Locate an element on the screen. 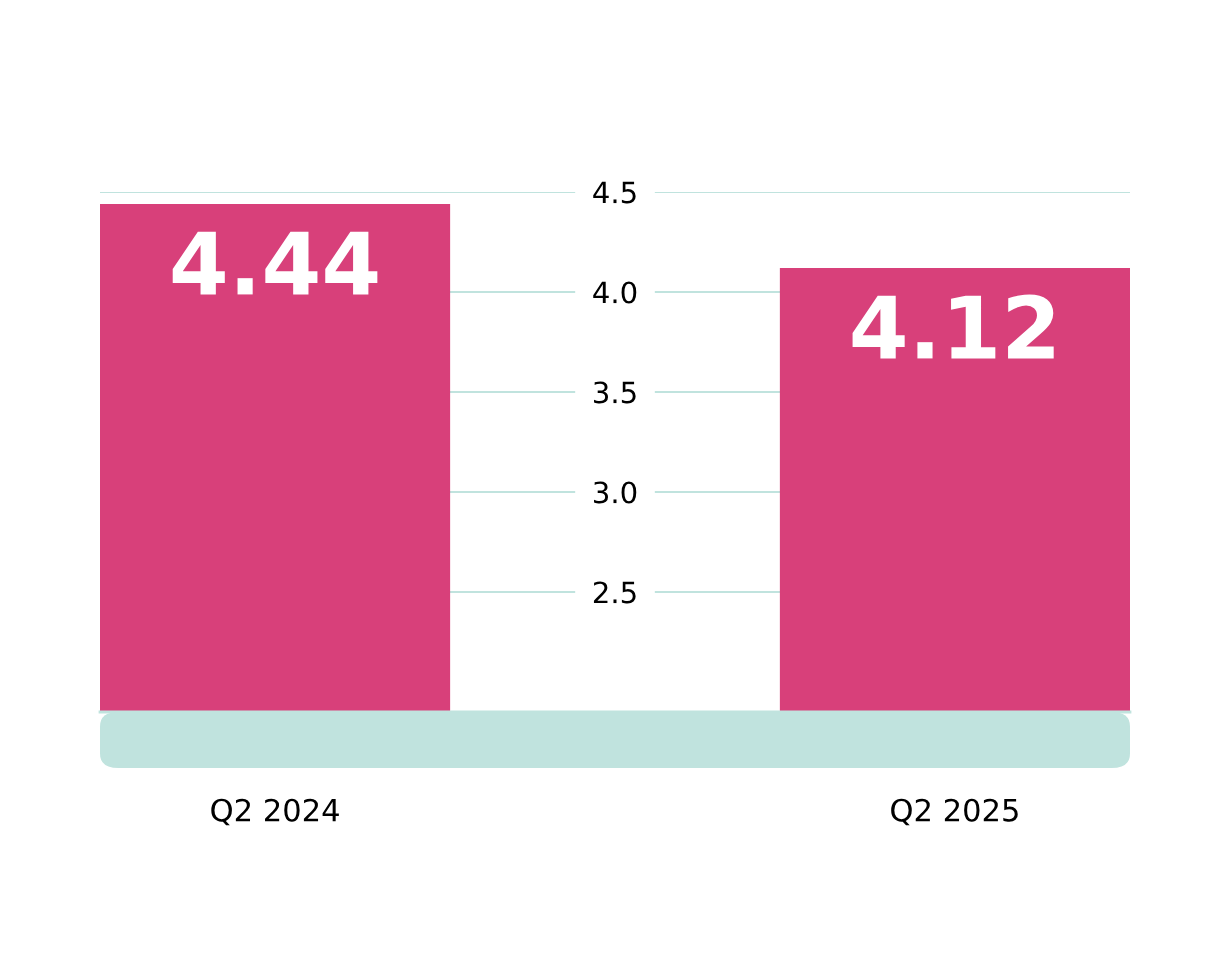  y-tick-label: 4.0 is located at coordinates (615, 292).